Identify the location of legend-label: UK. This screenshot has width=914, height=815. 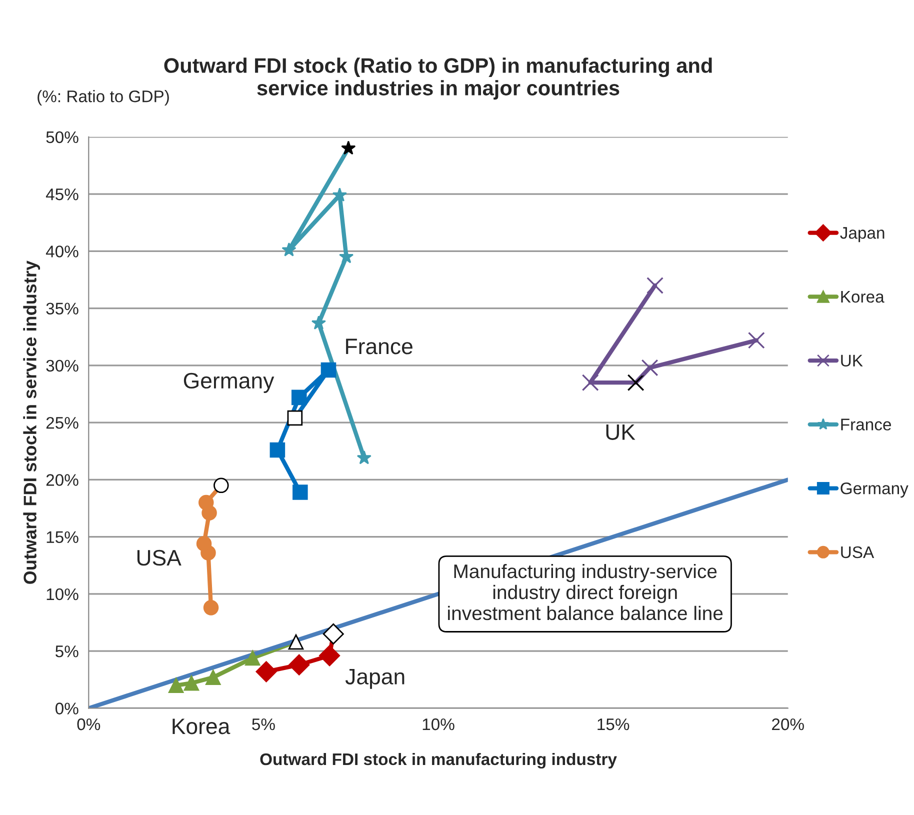
(852, 360).